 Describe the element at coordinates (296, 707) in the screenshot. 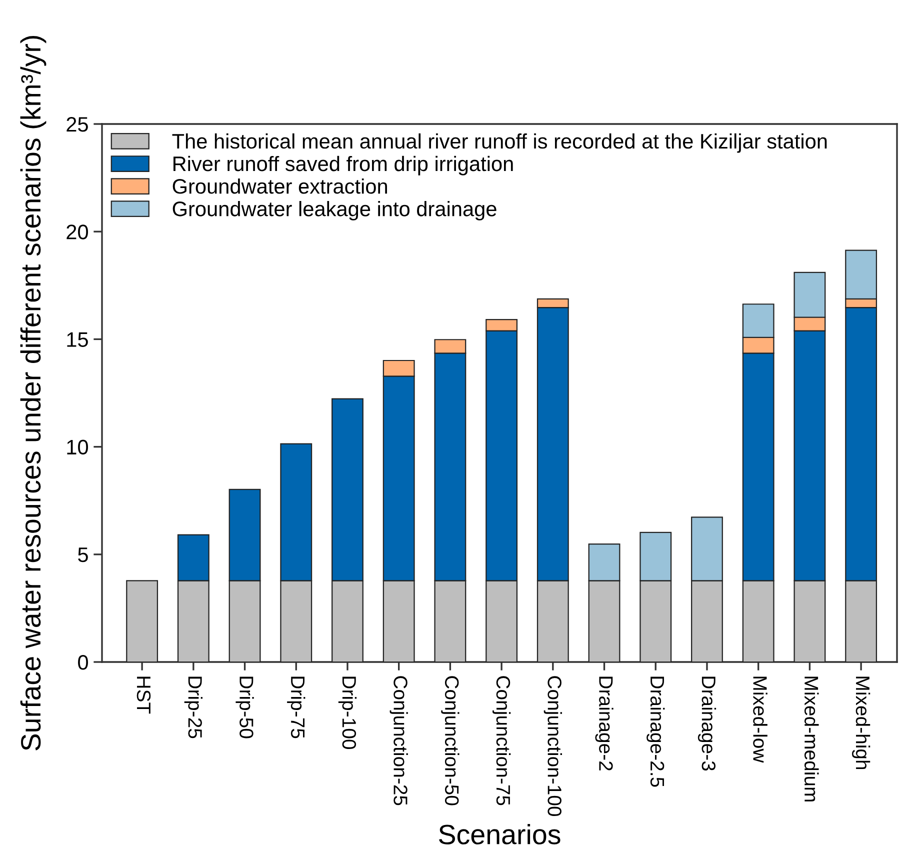

I see `x-tick-label: Drip-75` at that location.